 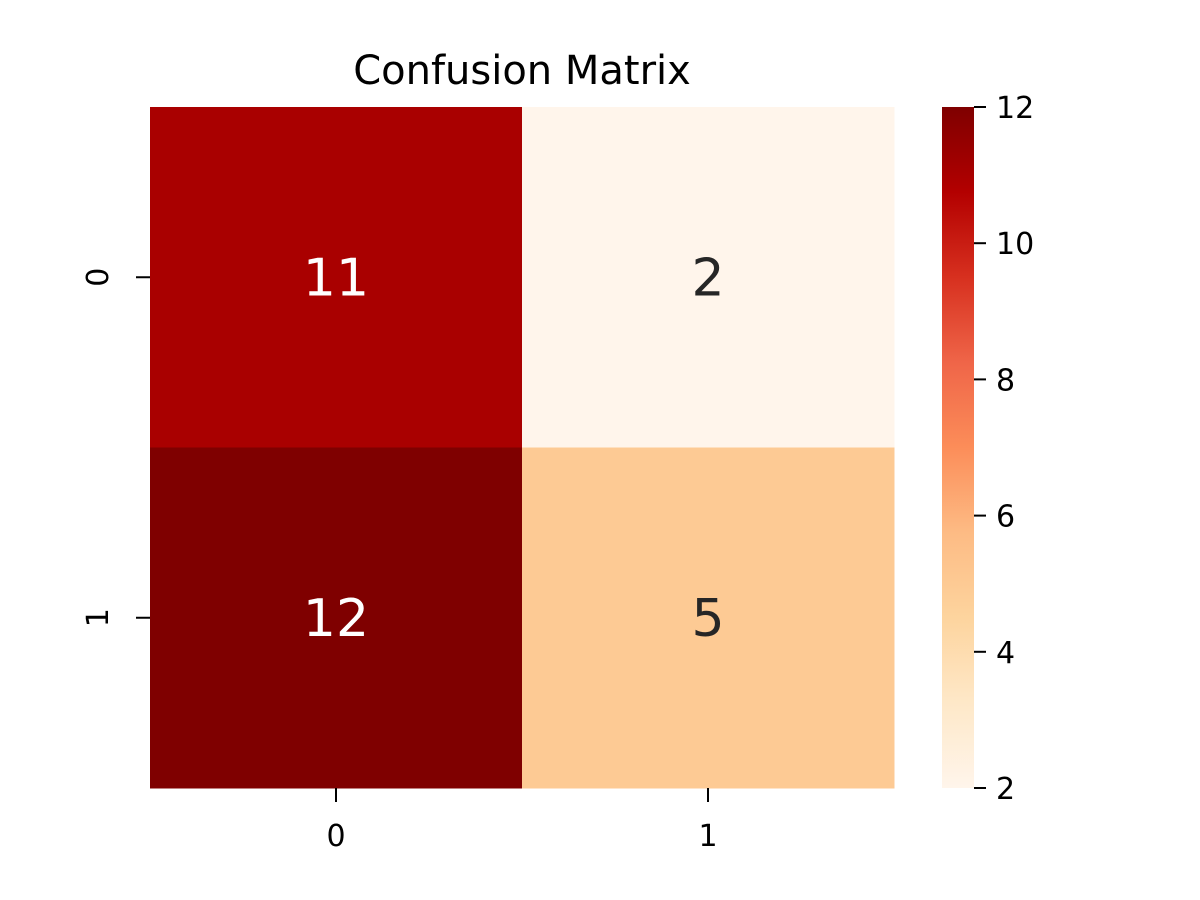 I want to click on colorbar-gradient, so click(x=958, y=447).